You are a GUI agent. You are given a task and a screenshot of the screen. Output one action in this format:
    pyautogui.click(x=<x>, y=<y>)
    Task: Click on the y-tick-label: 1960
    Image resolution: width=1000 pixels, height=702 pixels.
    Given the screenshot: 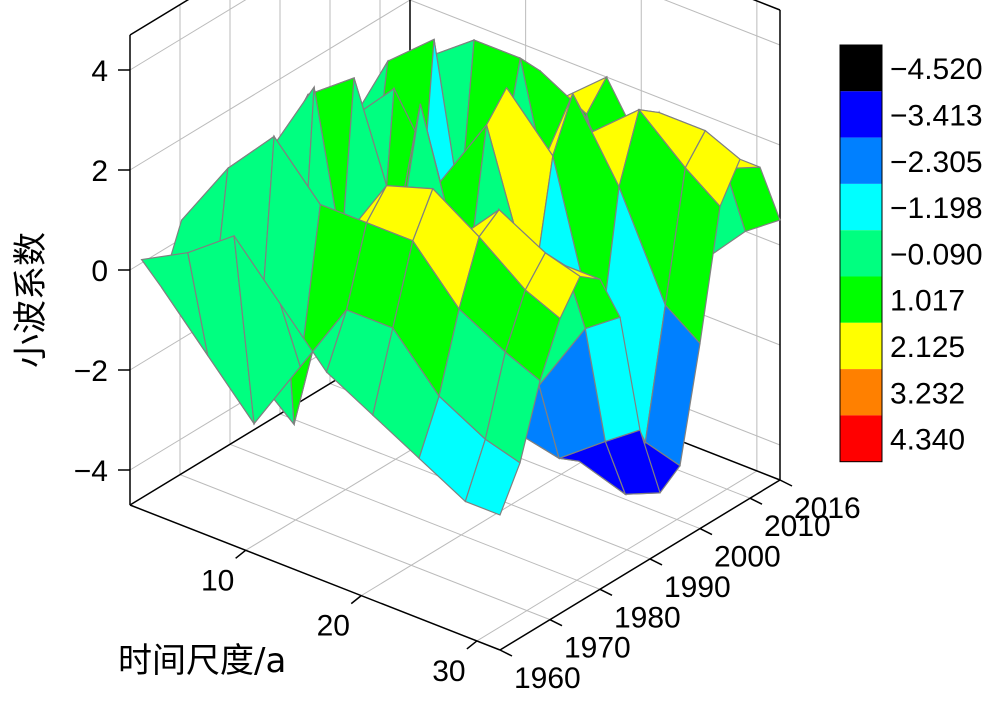 What is the action you would take?
    pyautogui.click(x=547, y=678)
    